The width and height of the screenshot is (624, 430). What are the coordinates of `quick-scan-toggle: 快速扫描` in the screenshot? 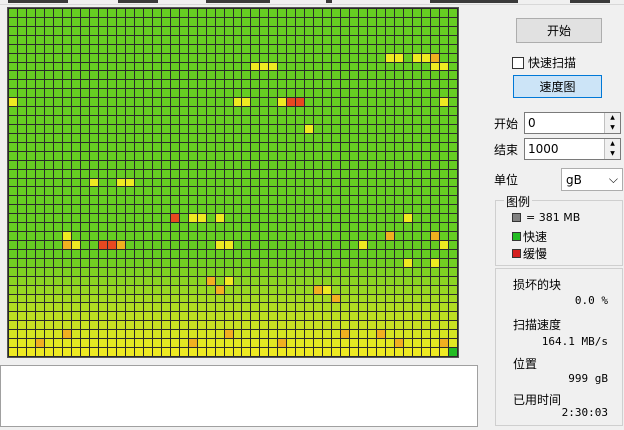 It's located at (544, 62).